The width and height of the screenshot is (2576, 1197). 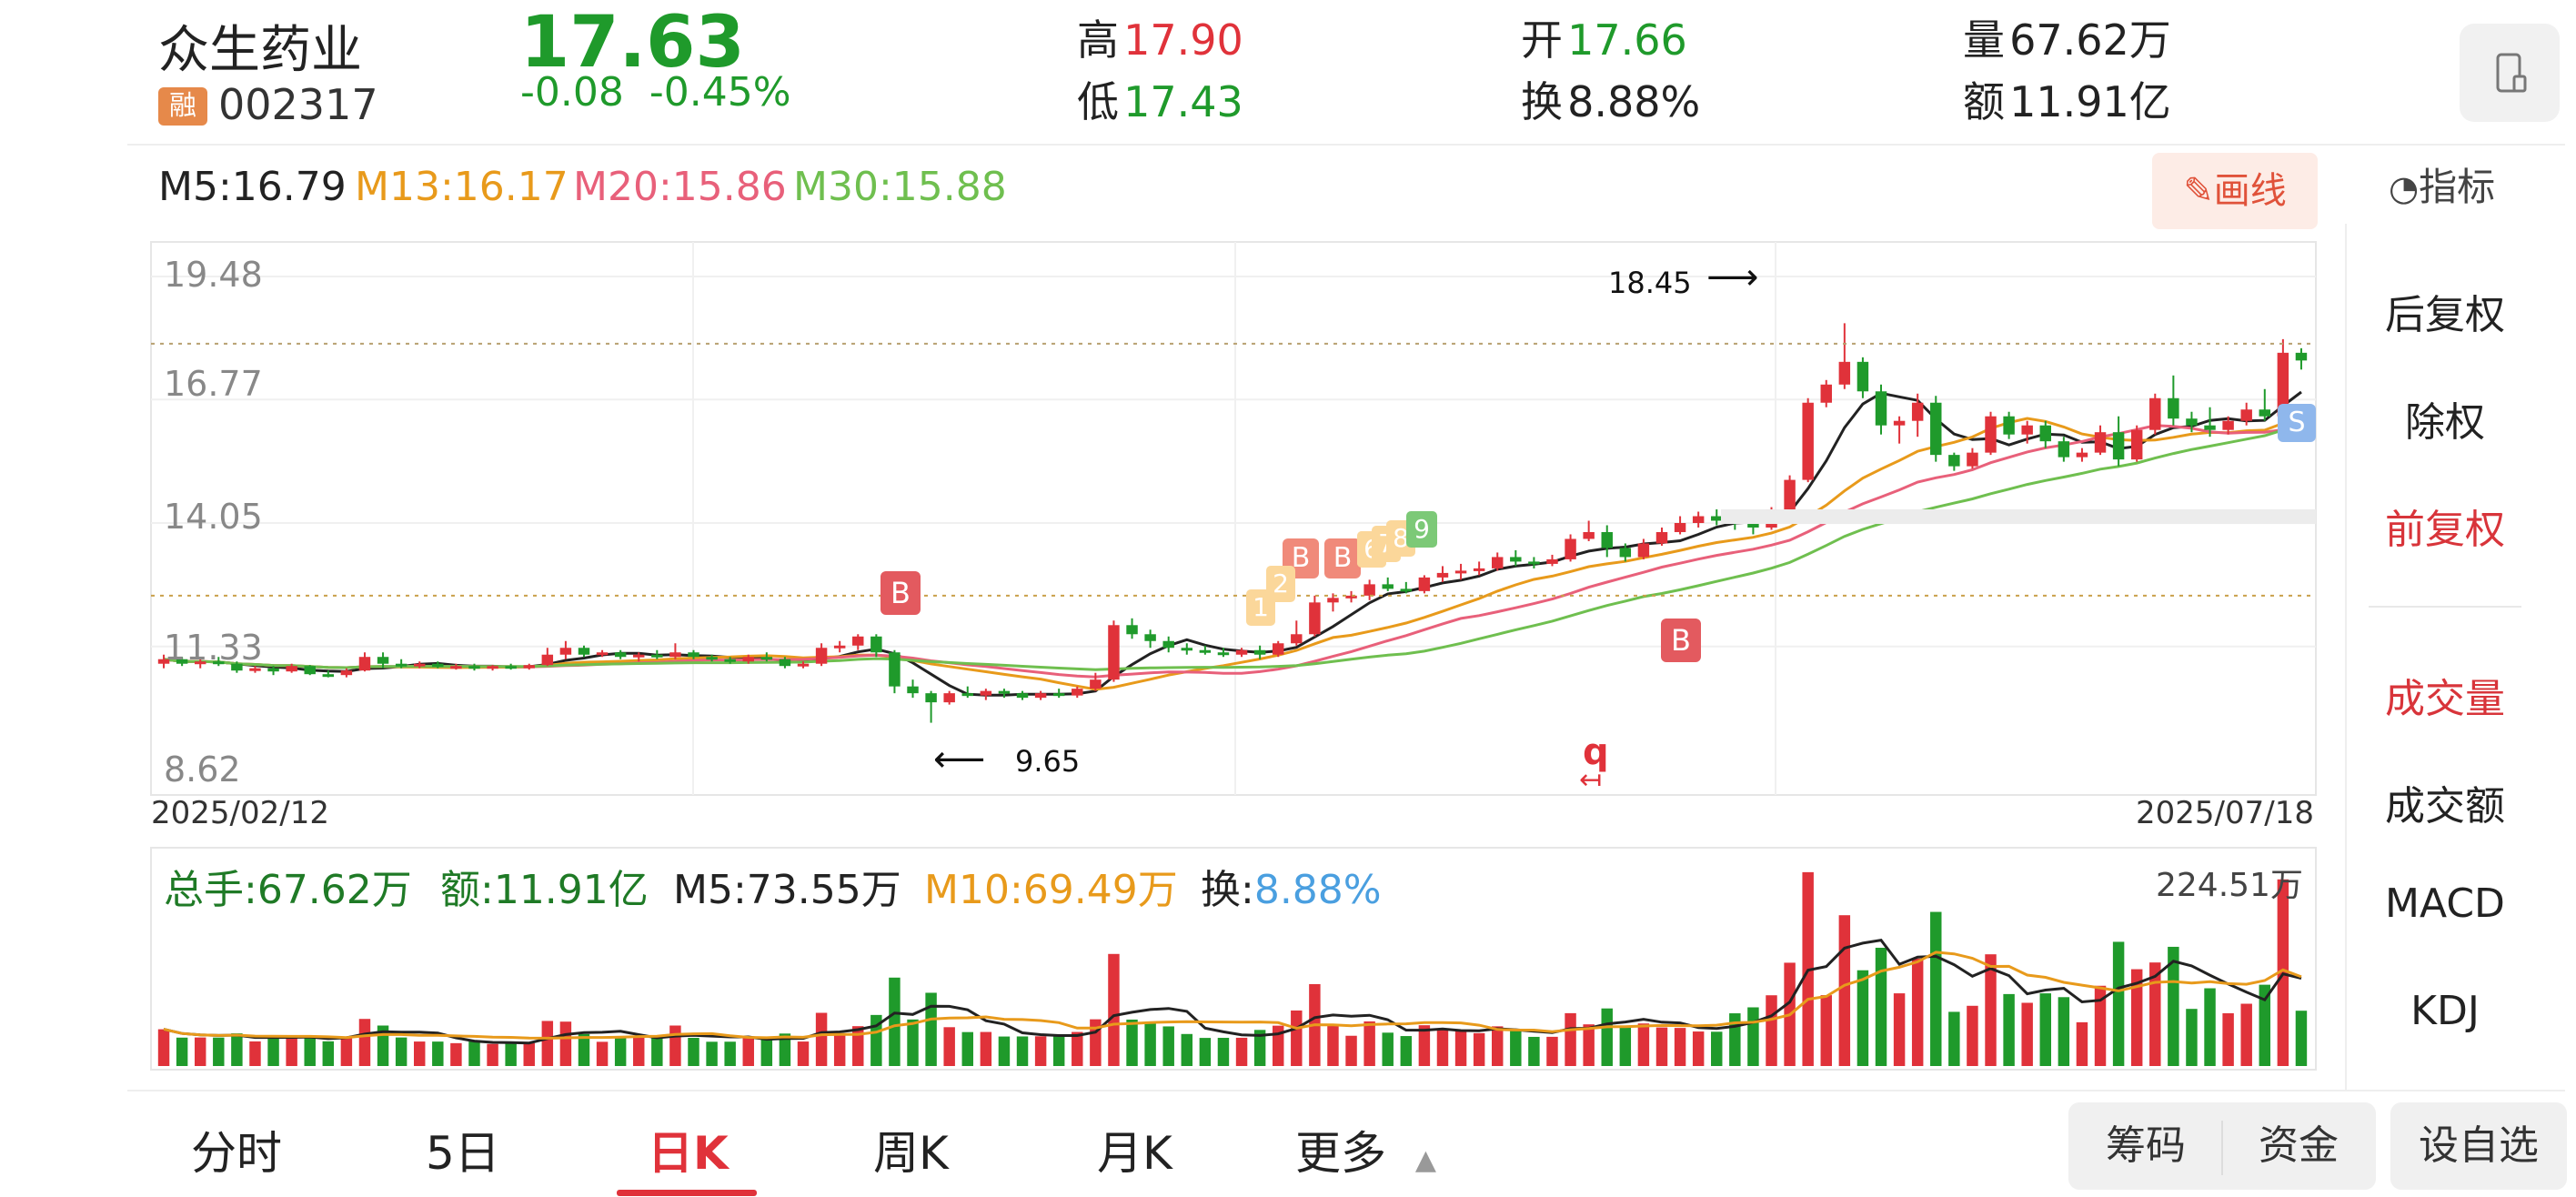 What do you see at coordinates (688, 1153) in the screenshot?
I see `tab-daily-k: 日K` at bounding box center [688, 1153].